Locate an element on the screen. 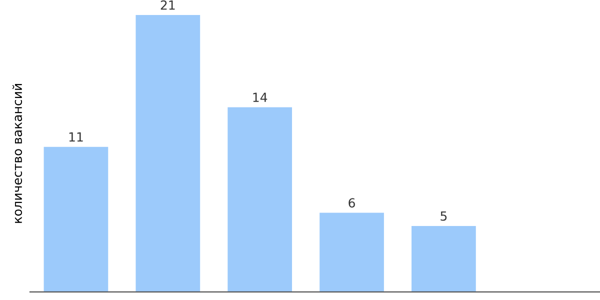 Image resolution: width=600 pixels, height=300 pixels. data-label: 11 is located at coordinates (76, 137).